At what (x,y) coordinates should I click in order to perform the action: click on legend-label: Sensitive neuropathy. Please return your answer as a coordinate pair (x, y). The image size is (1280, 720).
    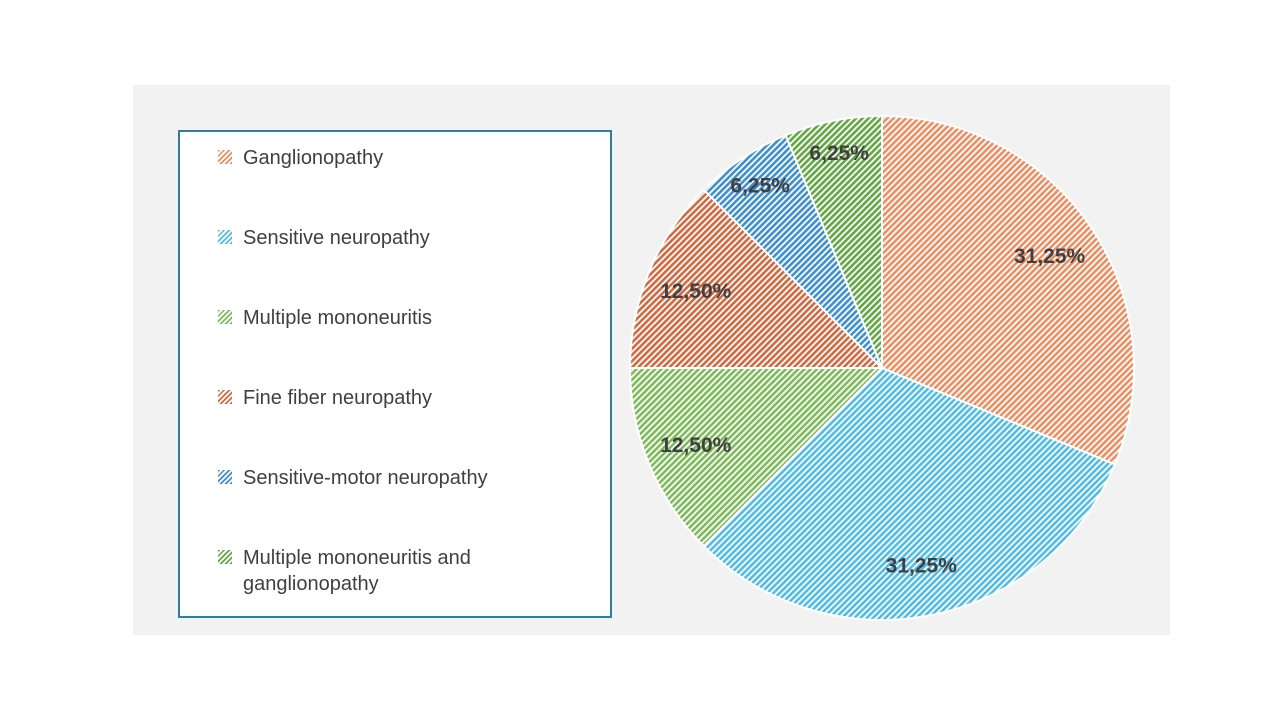
    Looking at the image, I should click on (336, 238).